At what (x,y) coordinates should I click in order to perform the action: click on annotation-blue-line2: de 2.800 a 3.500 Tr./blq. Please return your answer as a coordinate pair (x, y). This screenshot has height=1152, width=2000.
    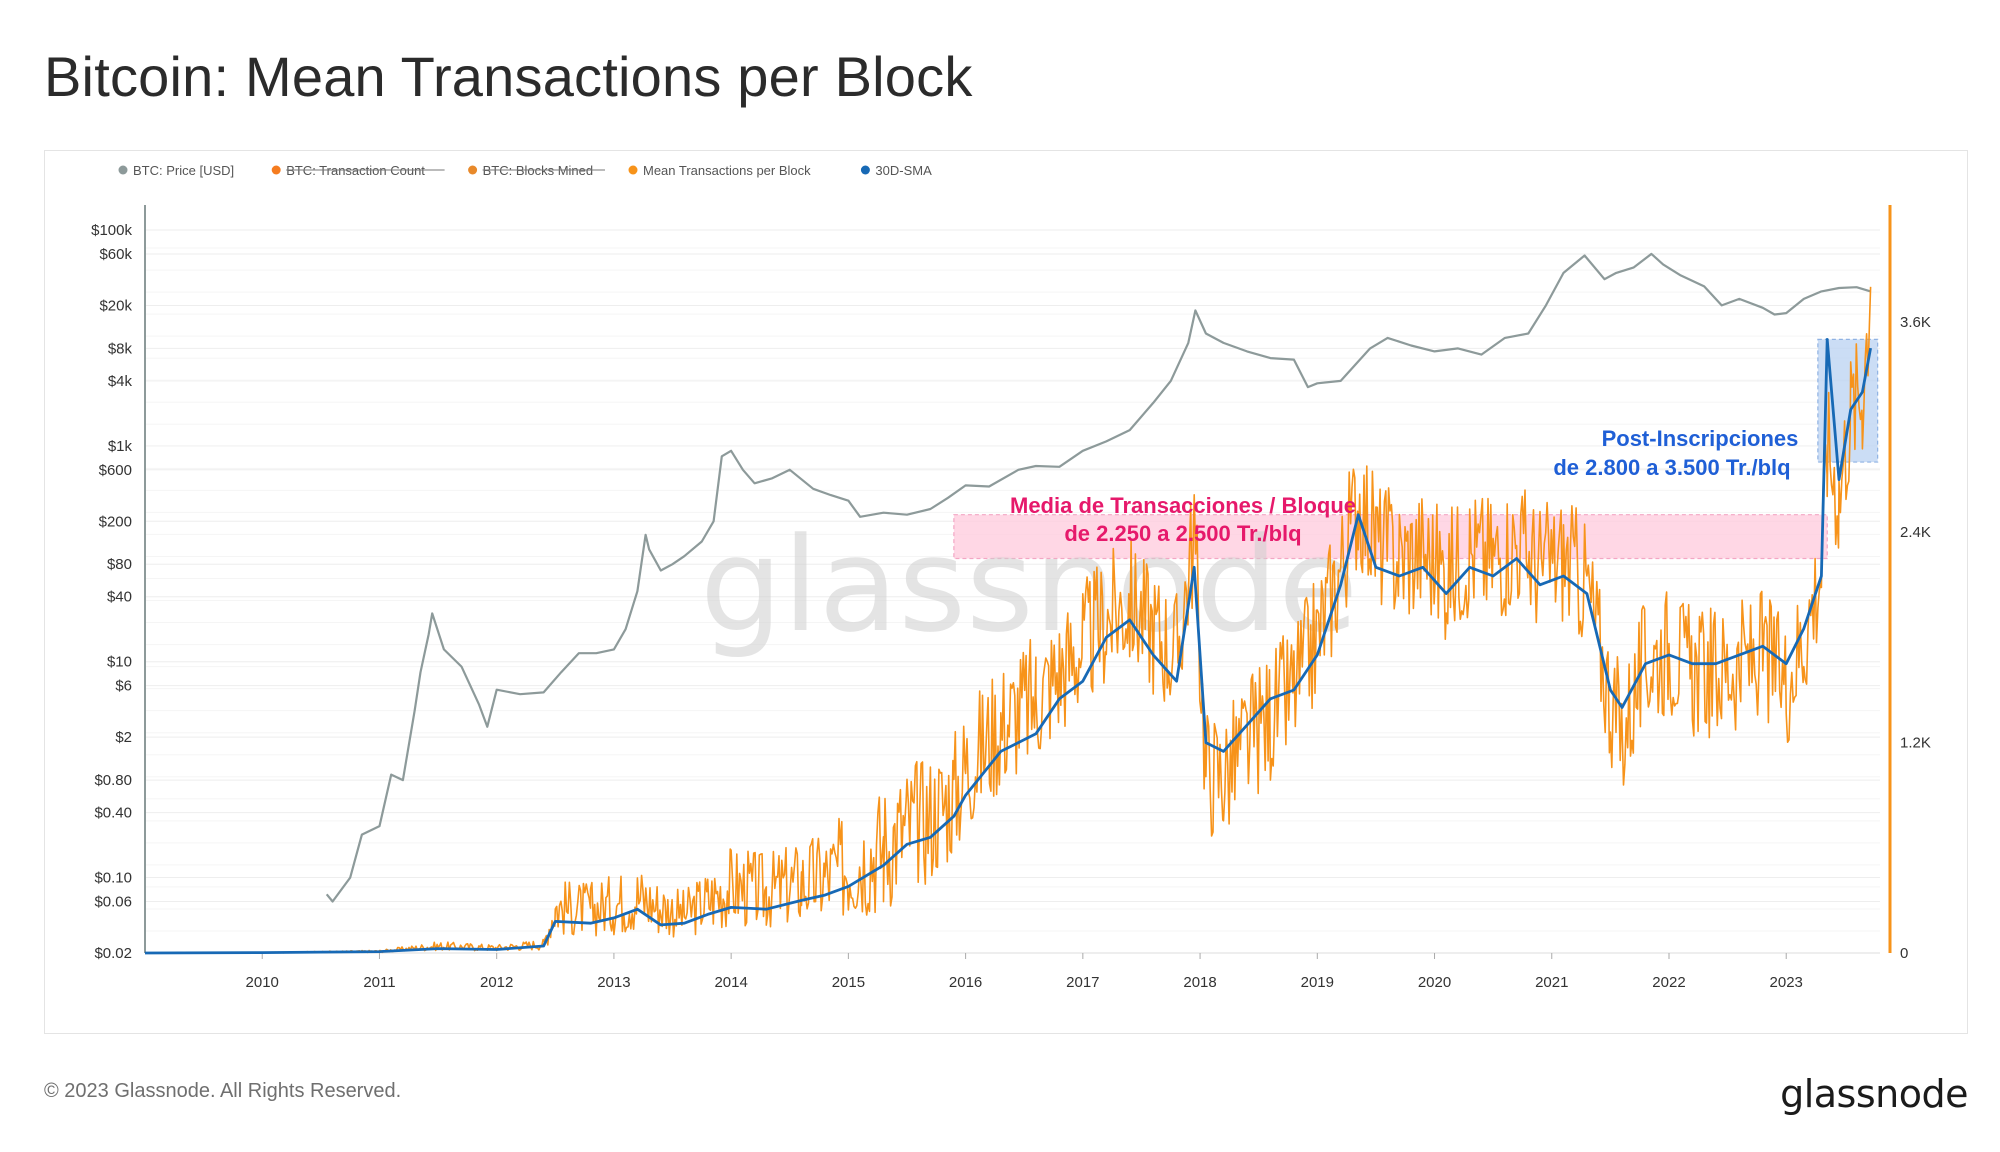
    Looking at the image, I should click on (1671, 467).